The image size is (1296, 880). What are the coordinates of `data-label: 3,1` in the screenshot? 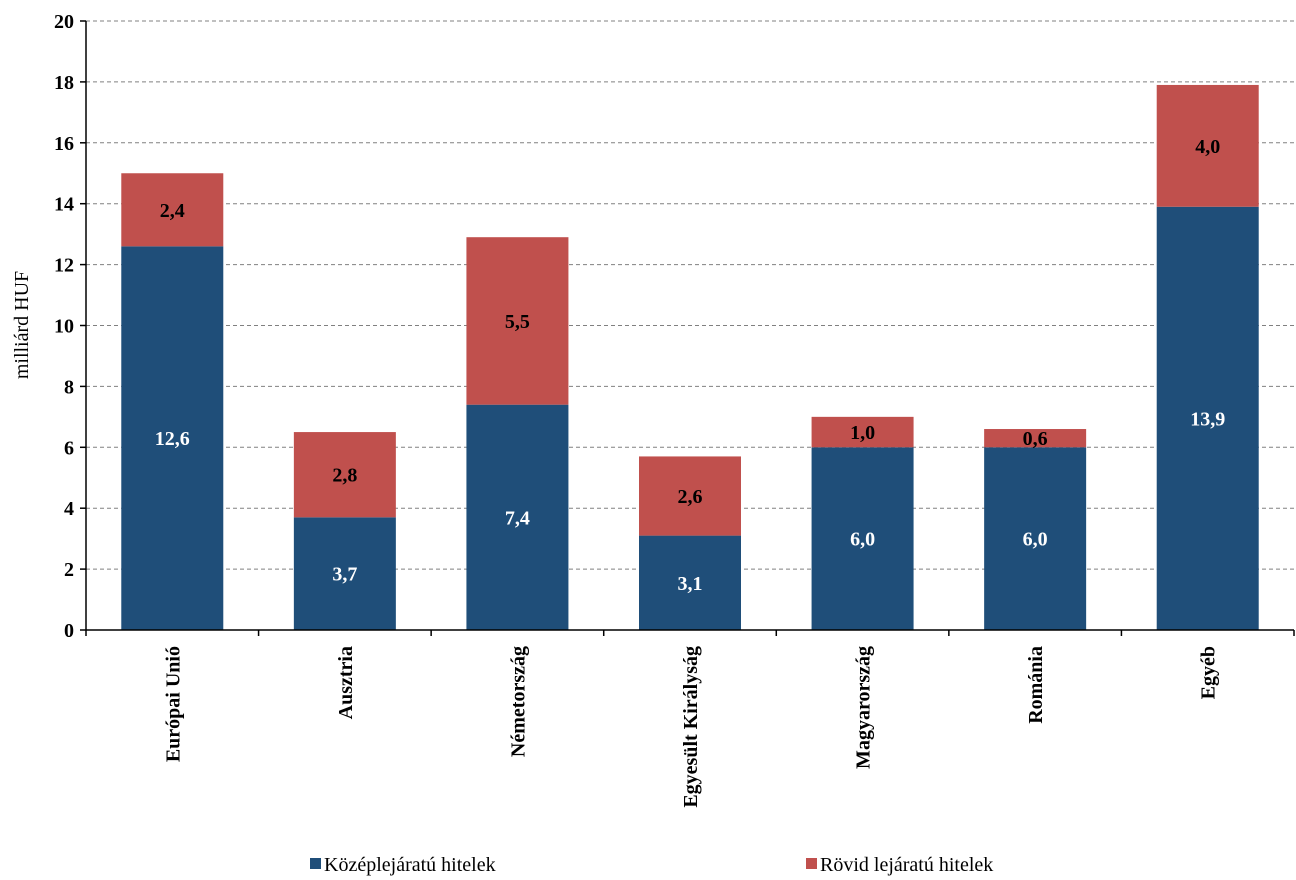 It's located at (690, 584).